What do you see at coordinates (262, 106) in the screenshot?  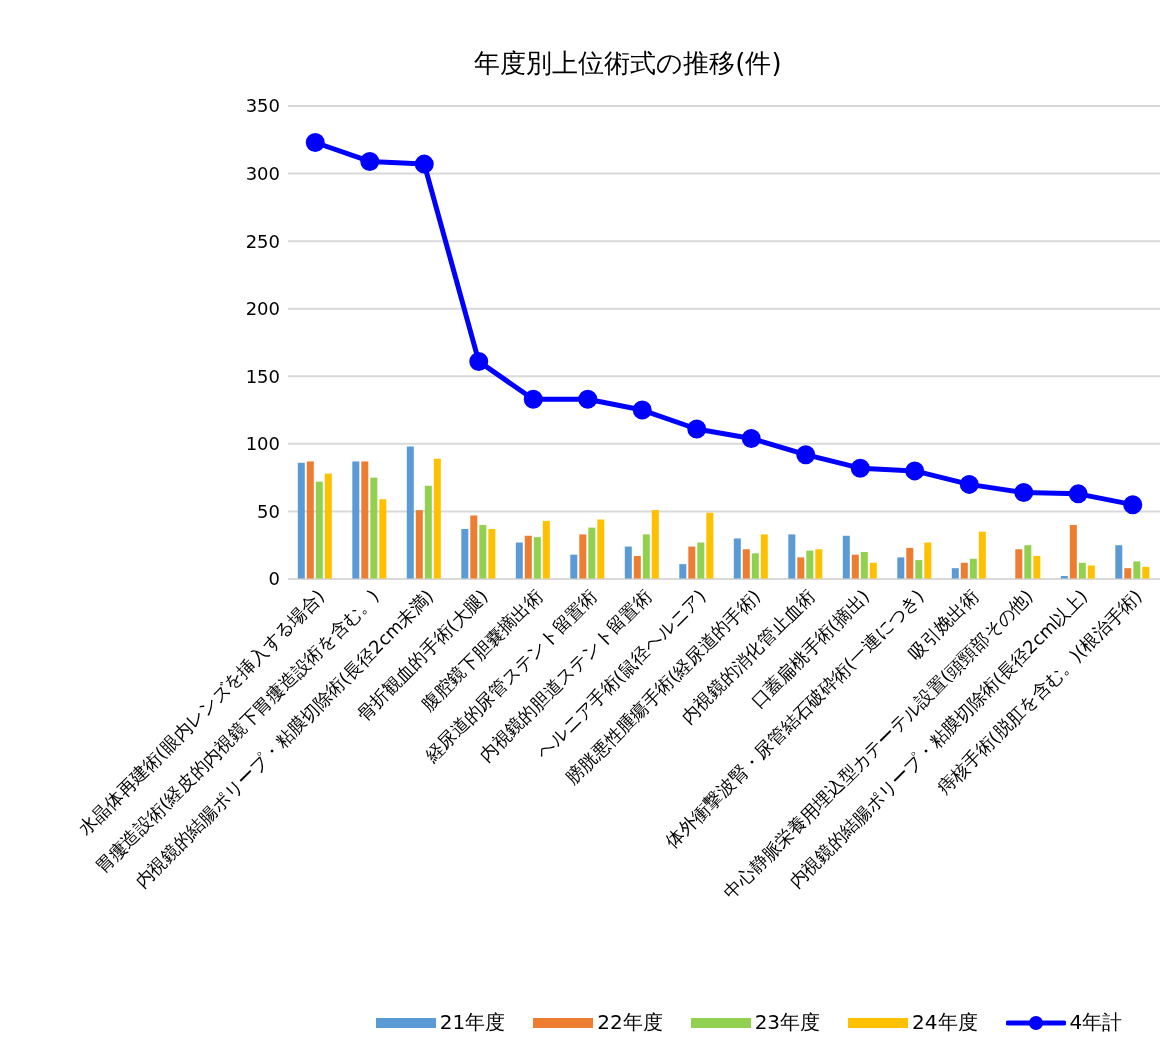 I see `y-tick-label: 350` at bounding box center [262, 106].